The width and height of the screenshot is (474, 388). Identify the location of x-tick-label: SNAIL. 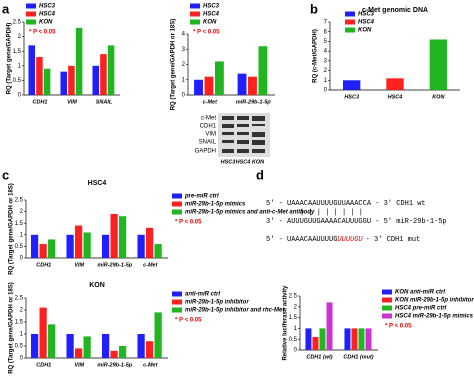
(104, 102).